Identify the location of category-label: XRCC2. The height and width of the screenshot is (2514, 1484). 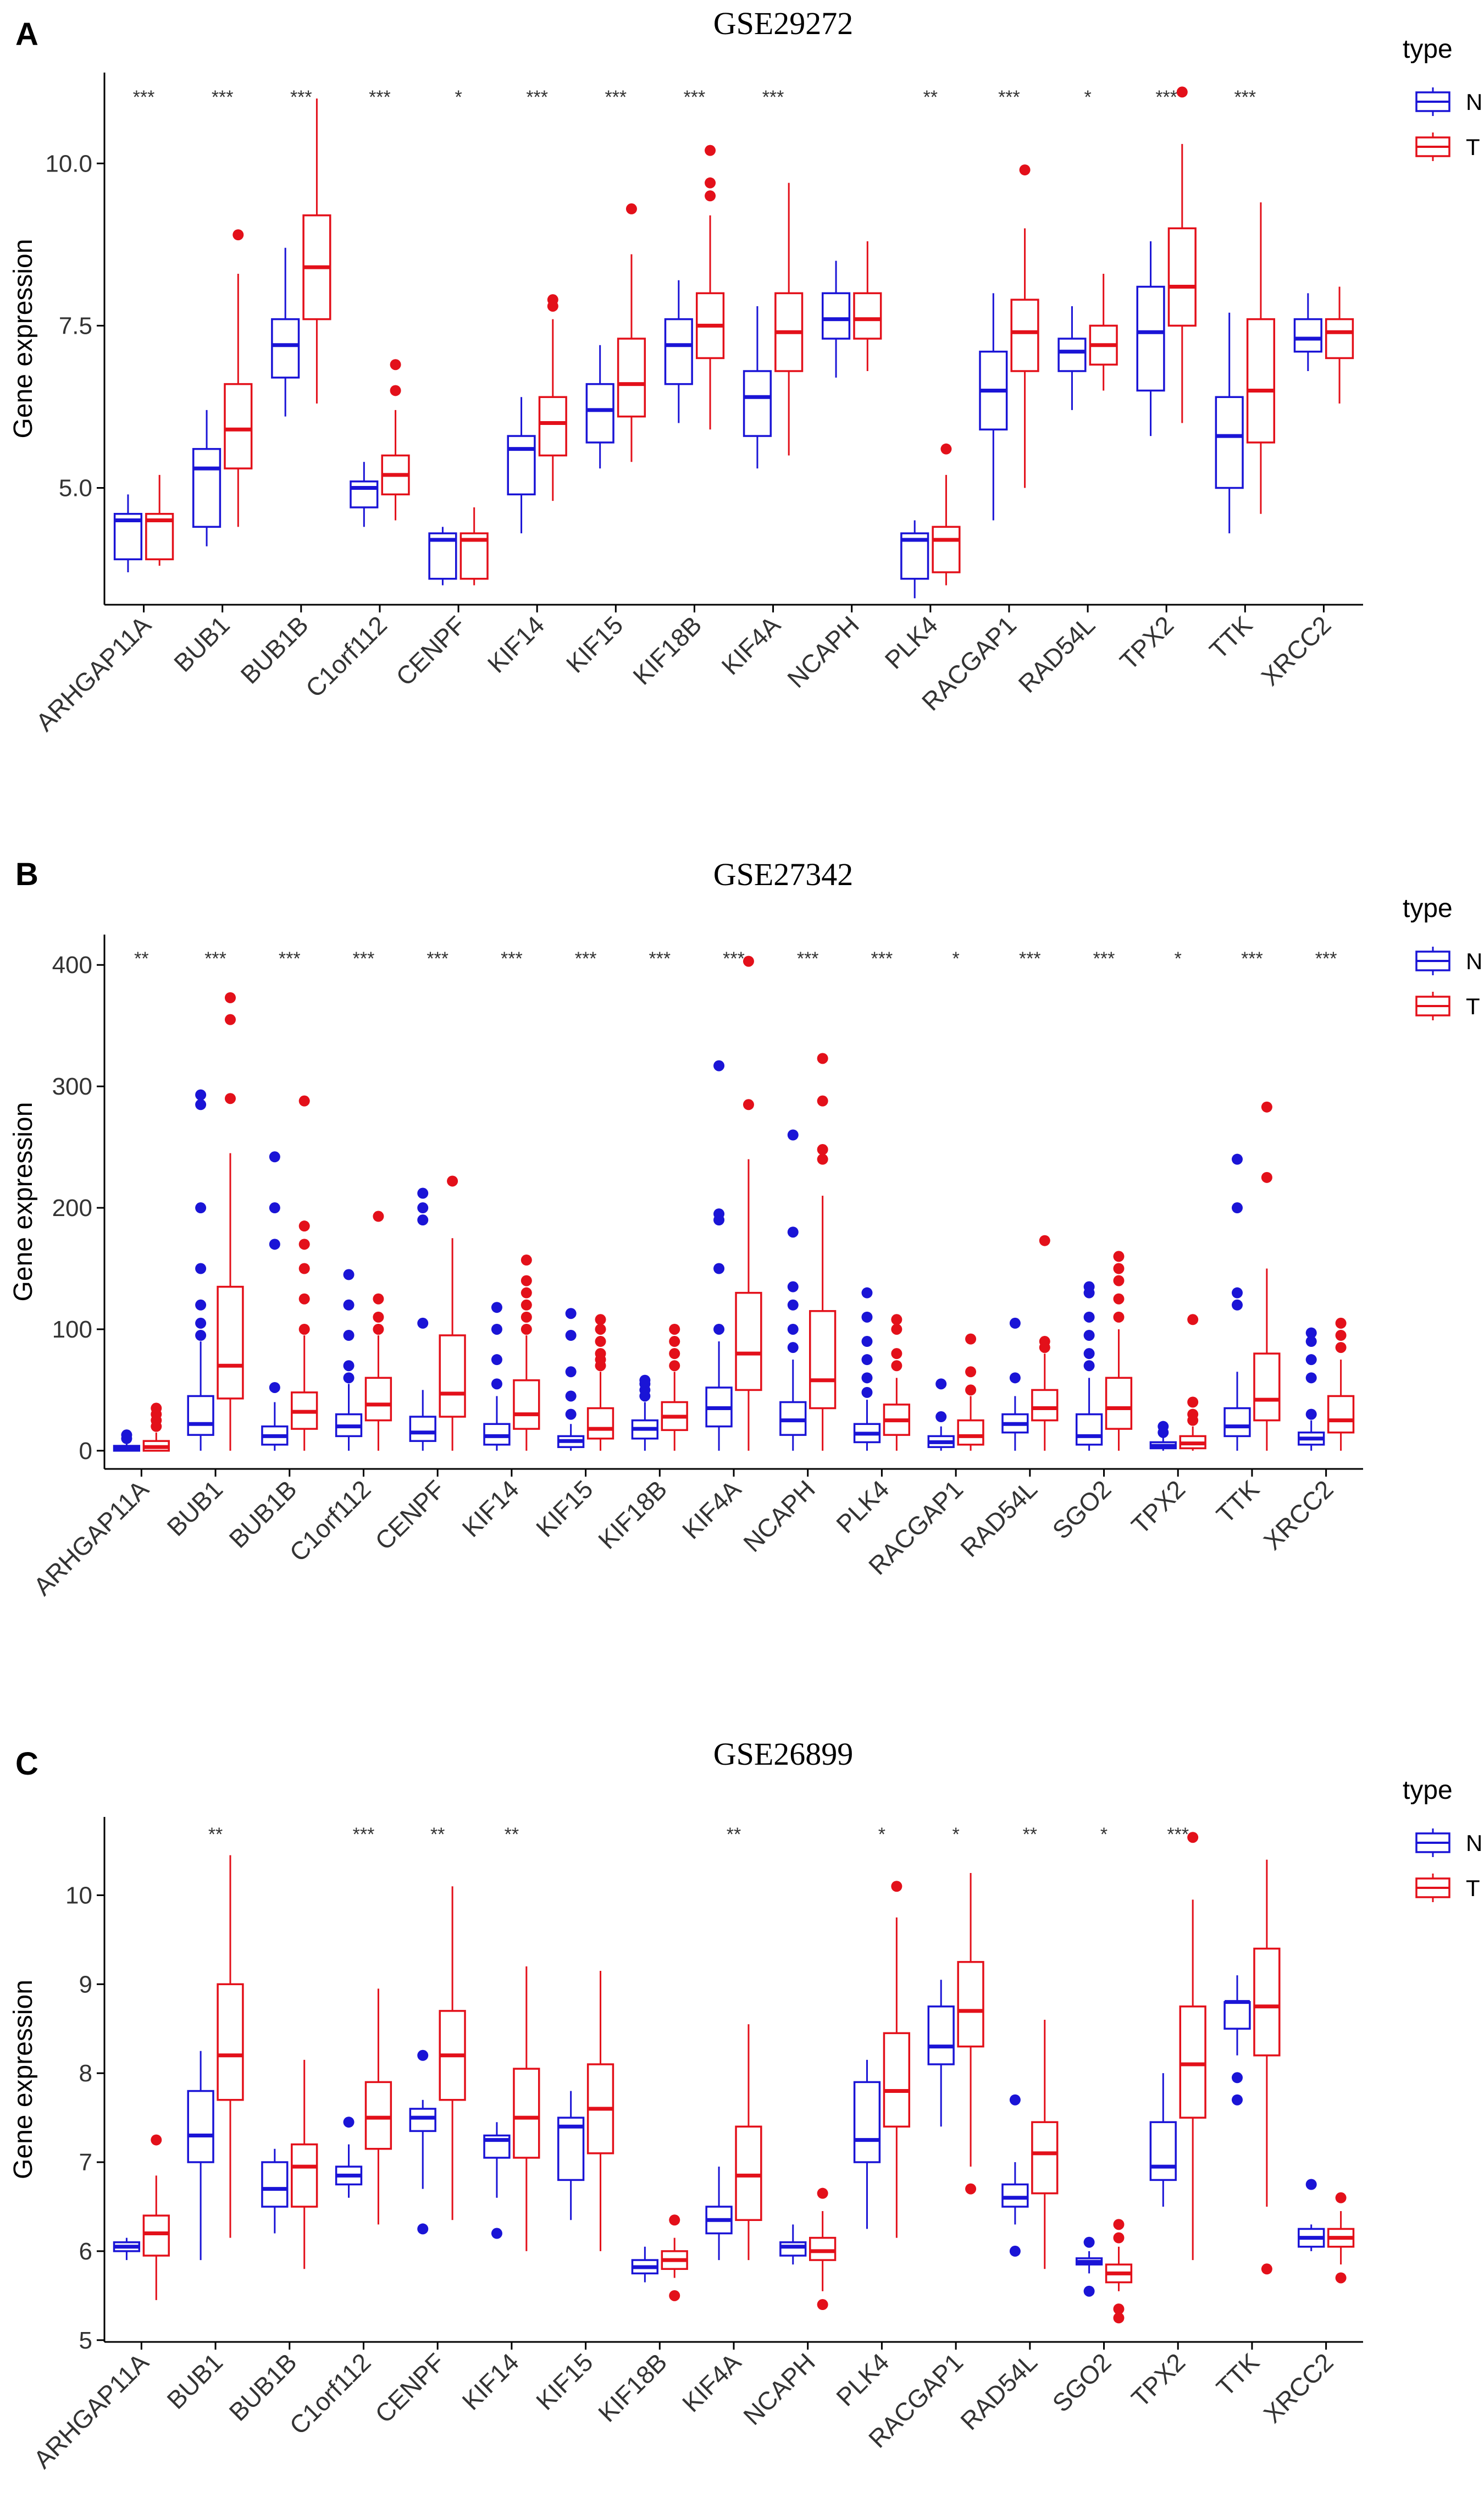
(1298, 2387).